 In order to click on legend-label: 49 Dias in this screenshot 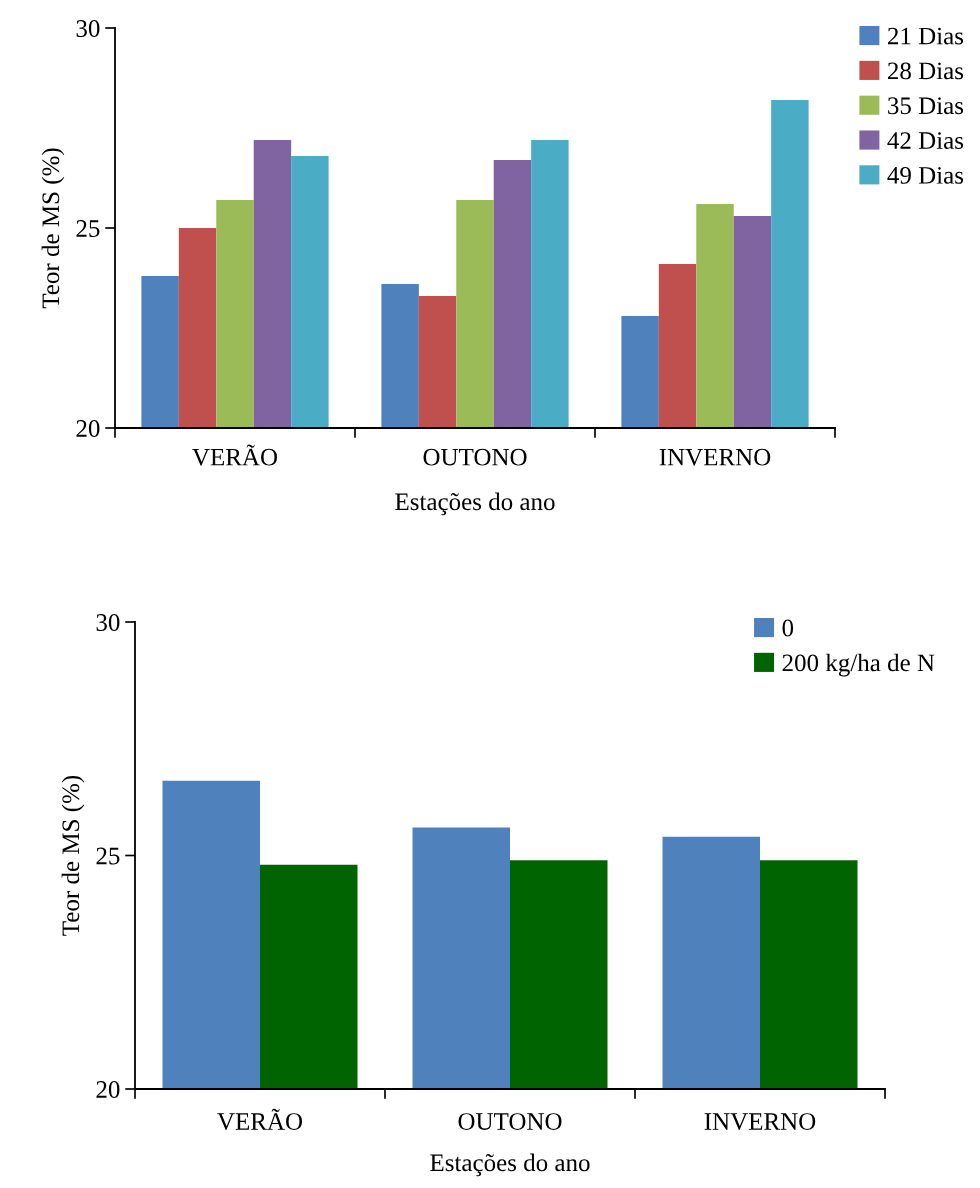, I will do `click(925, 175)`.